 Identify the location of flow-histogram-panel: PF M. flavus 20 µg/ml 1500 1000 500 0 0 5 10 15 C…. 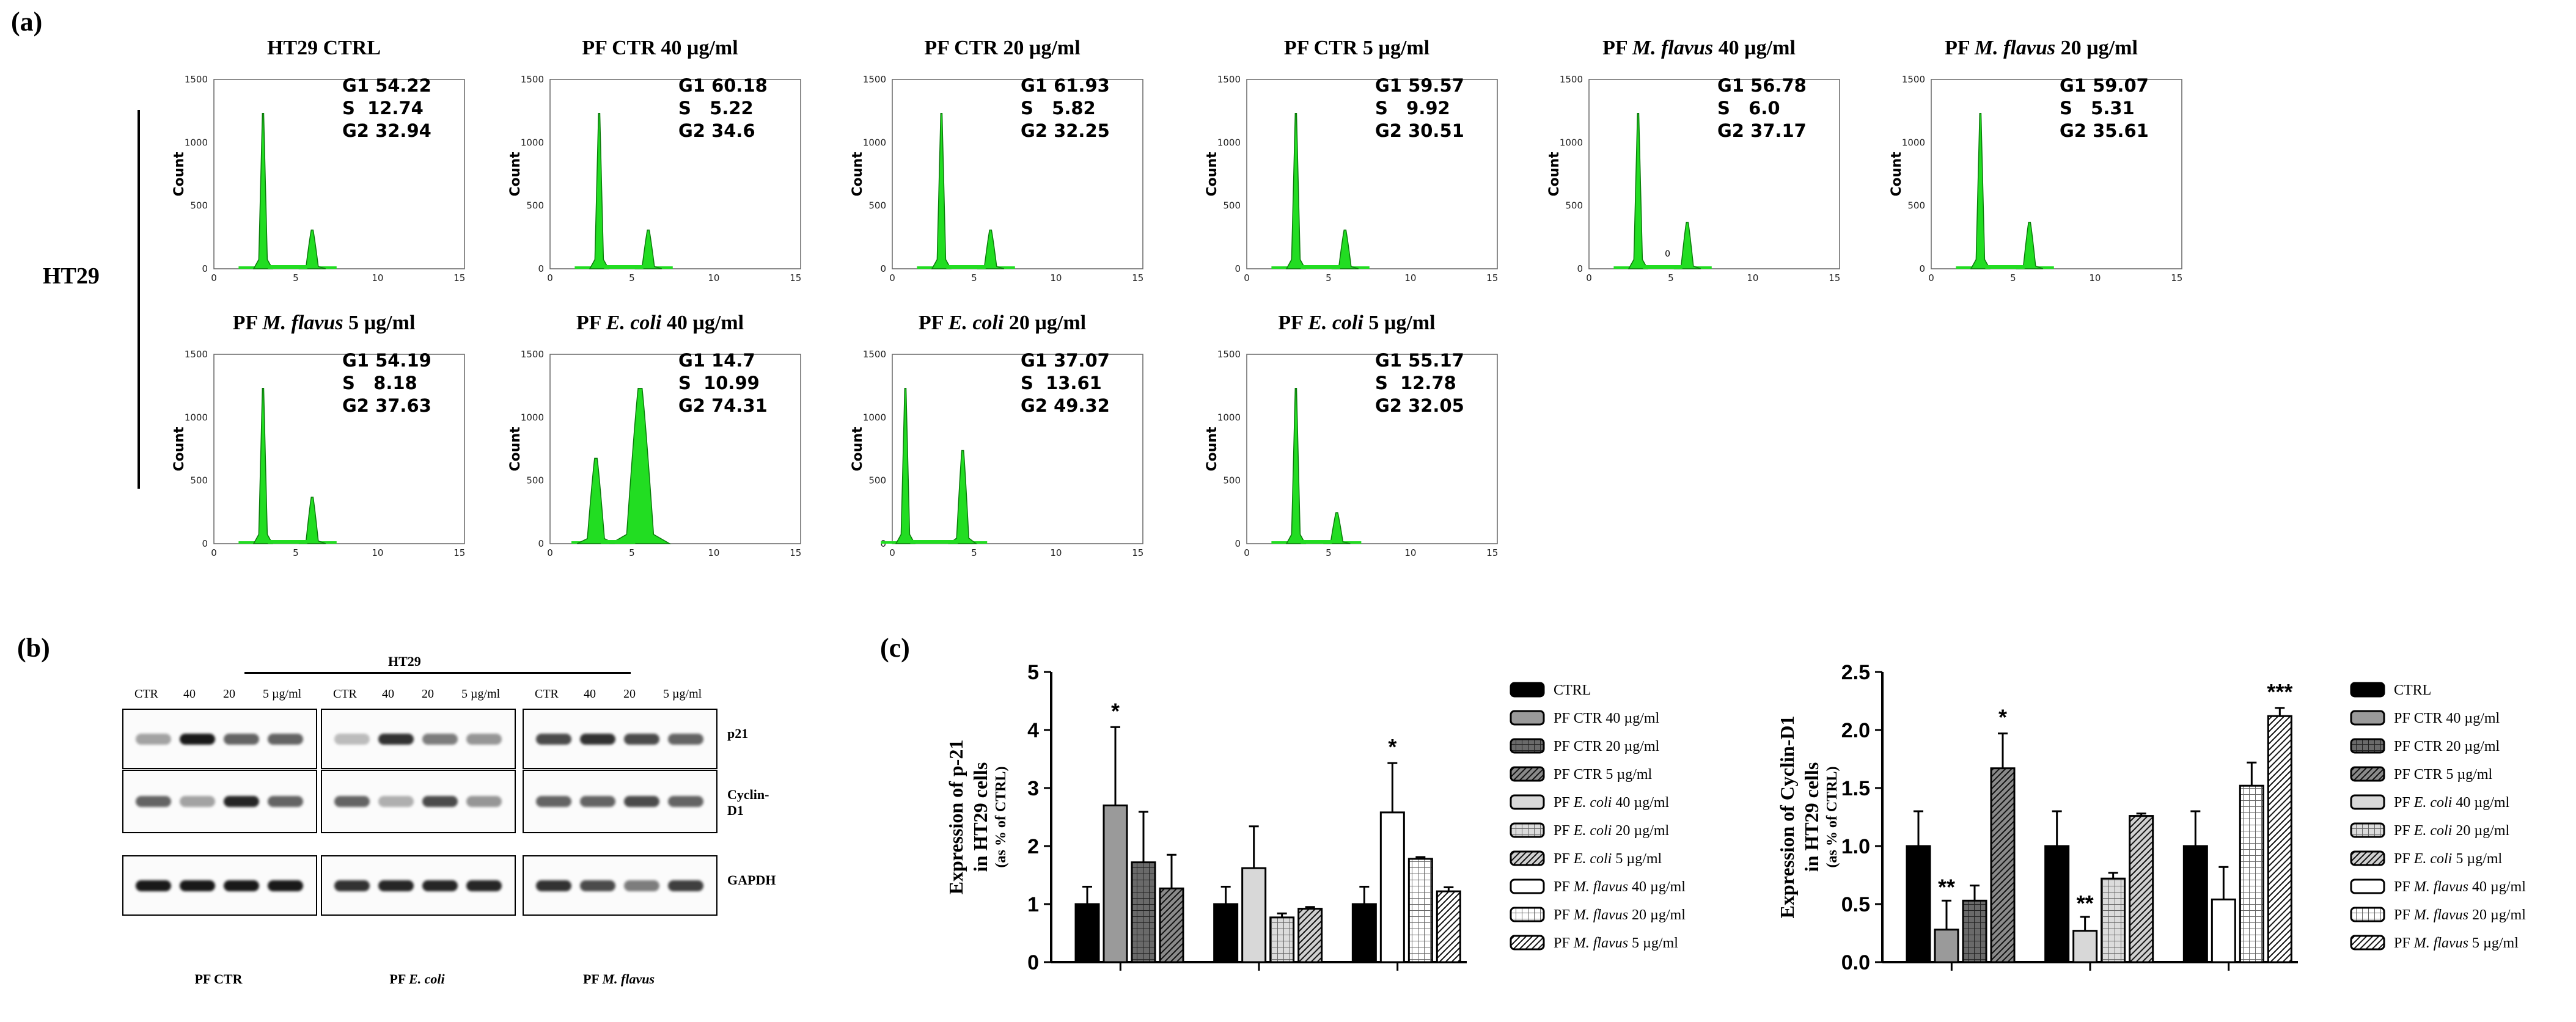
(2041, 168).